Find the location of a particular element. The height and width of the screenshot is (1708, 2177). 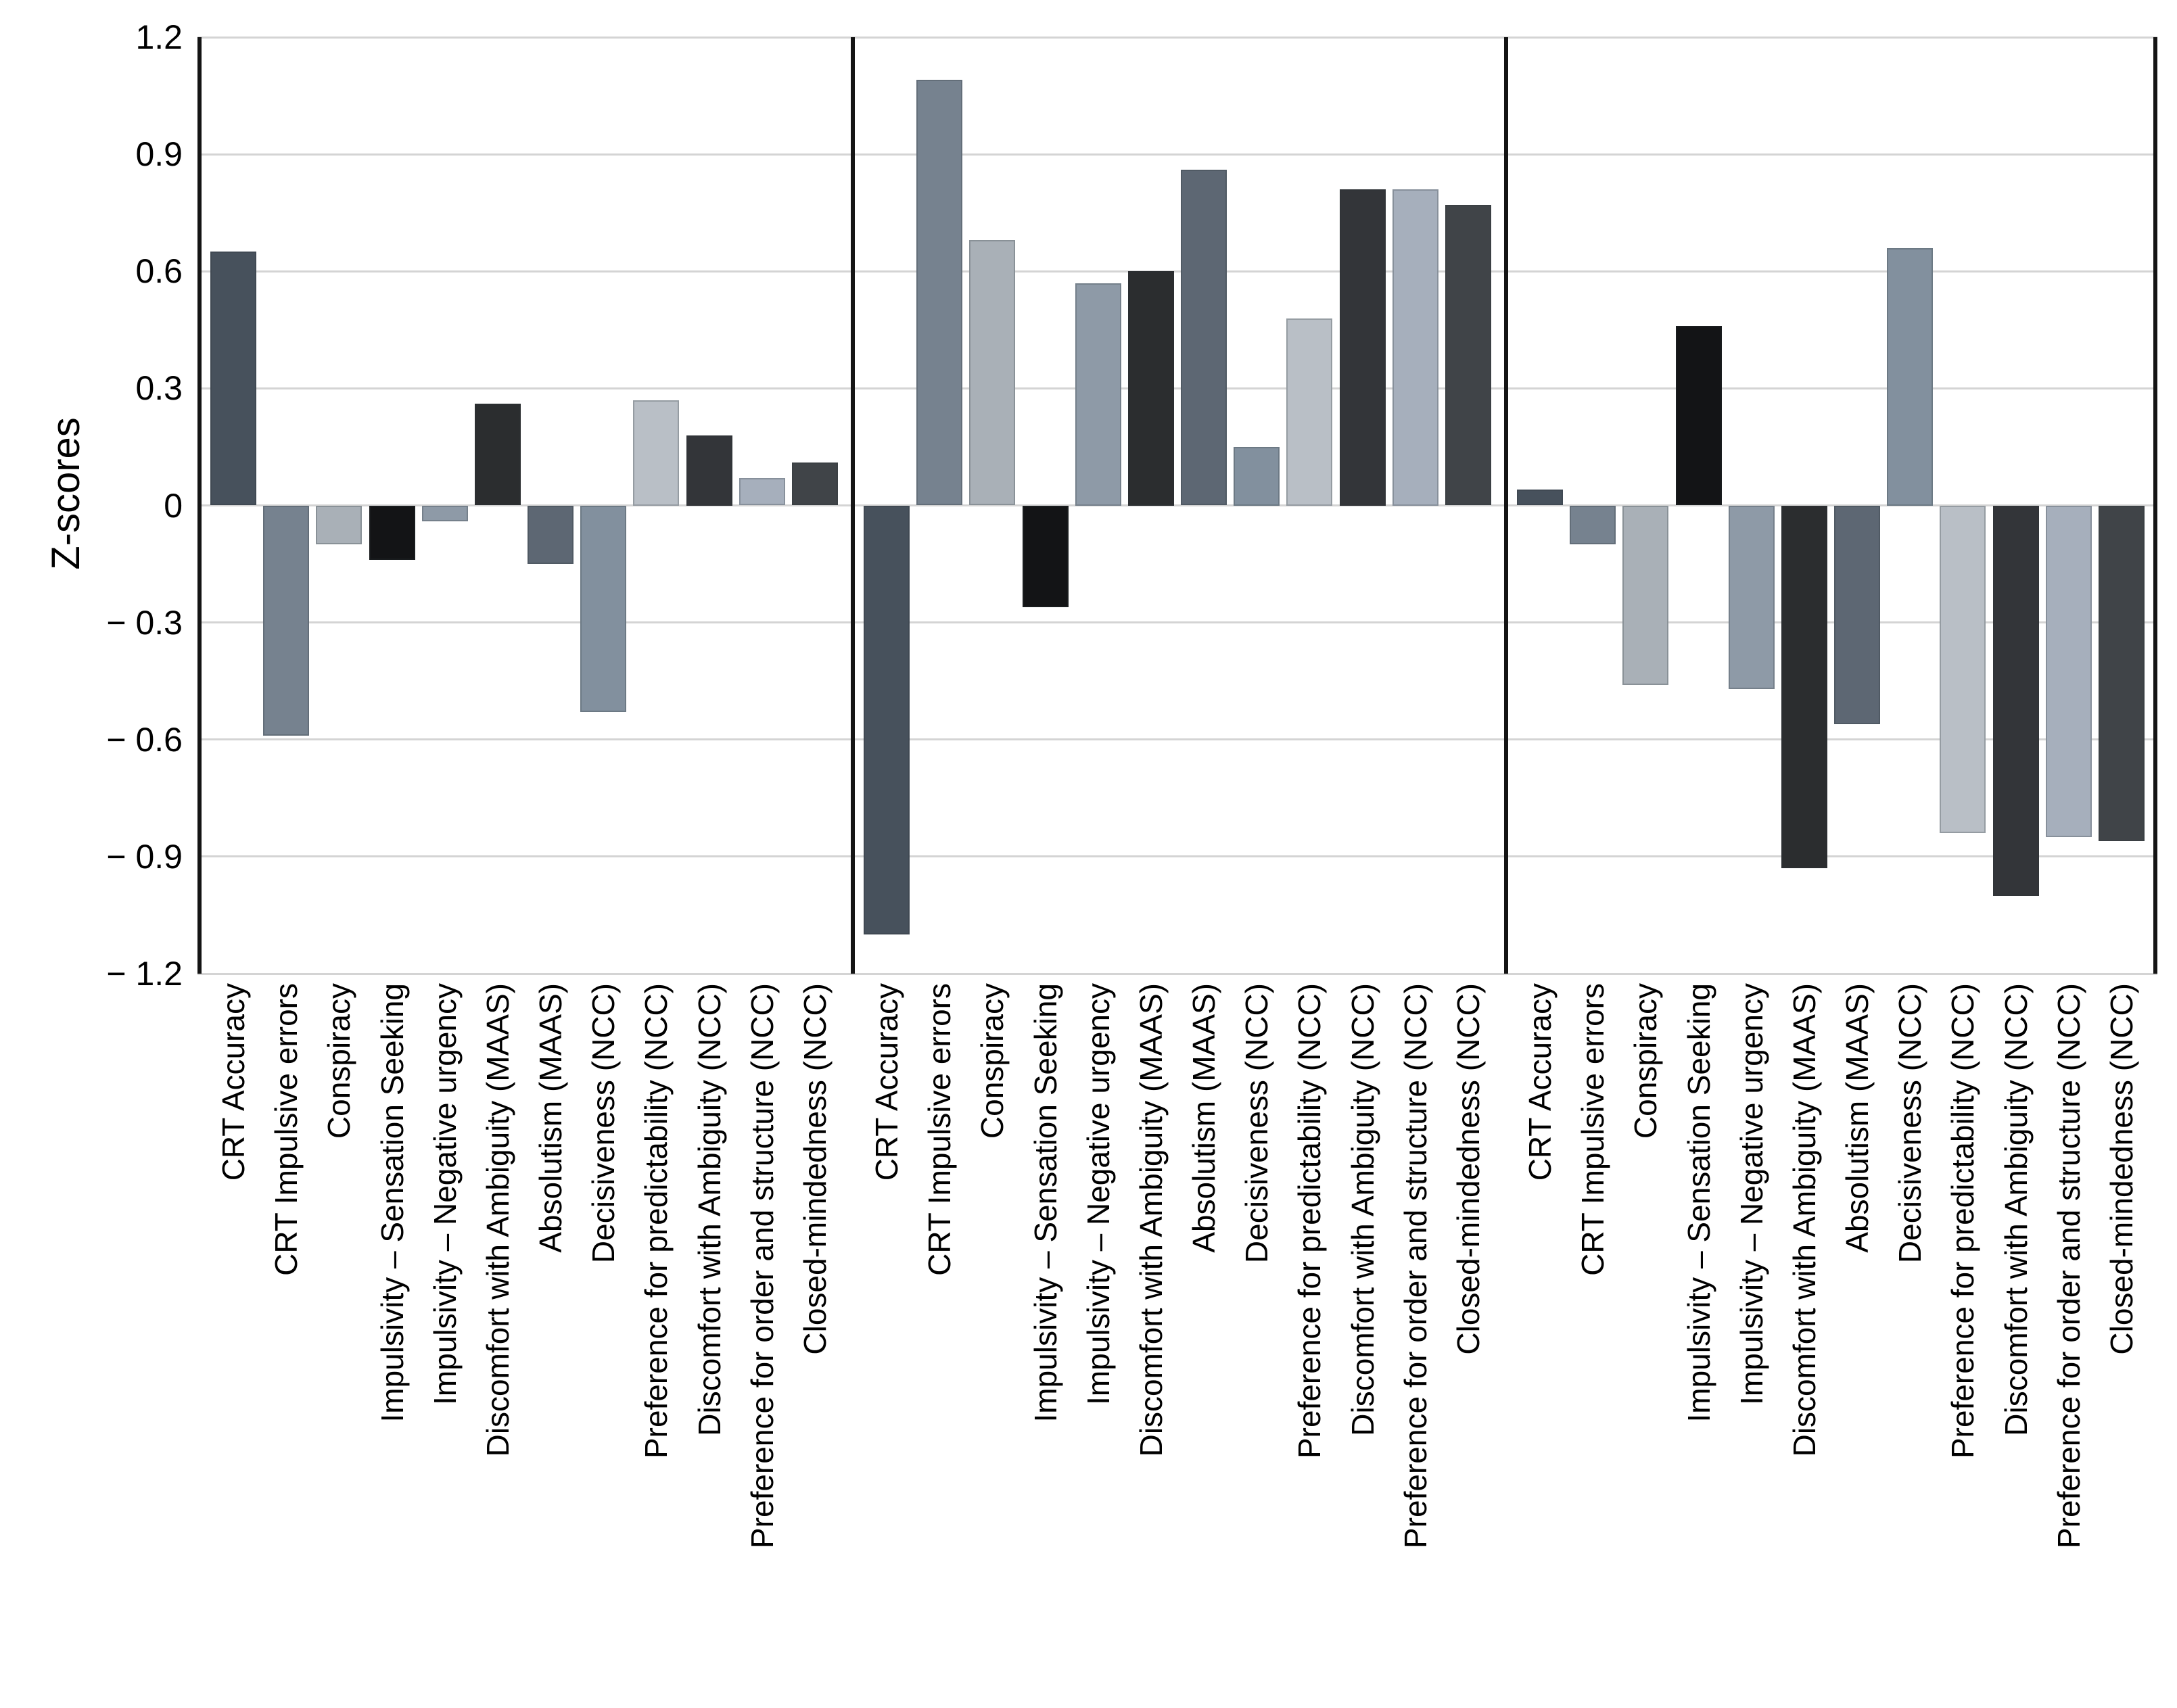

y-axis-spine is located at coordinates (199, 505).